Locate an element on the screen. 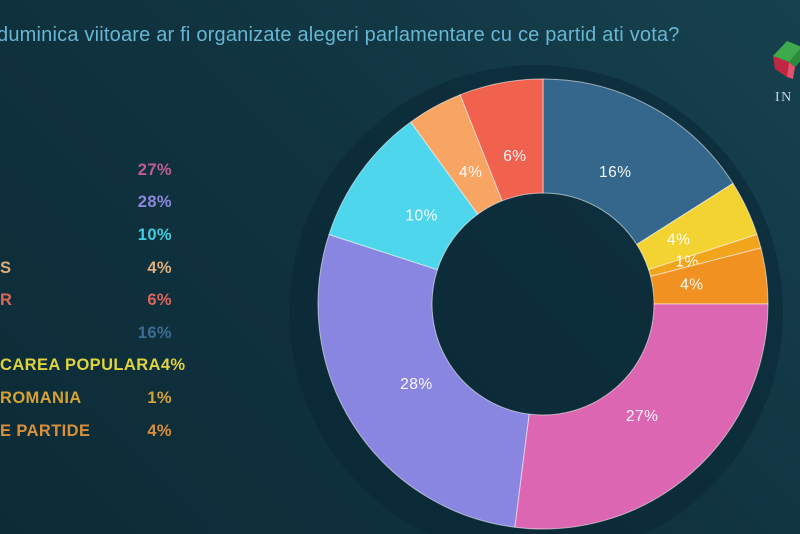 The image size is (800, 534). logo-icon is located at coordinates (786, 60).